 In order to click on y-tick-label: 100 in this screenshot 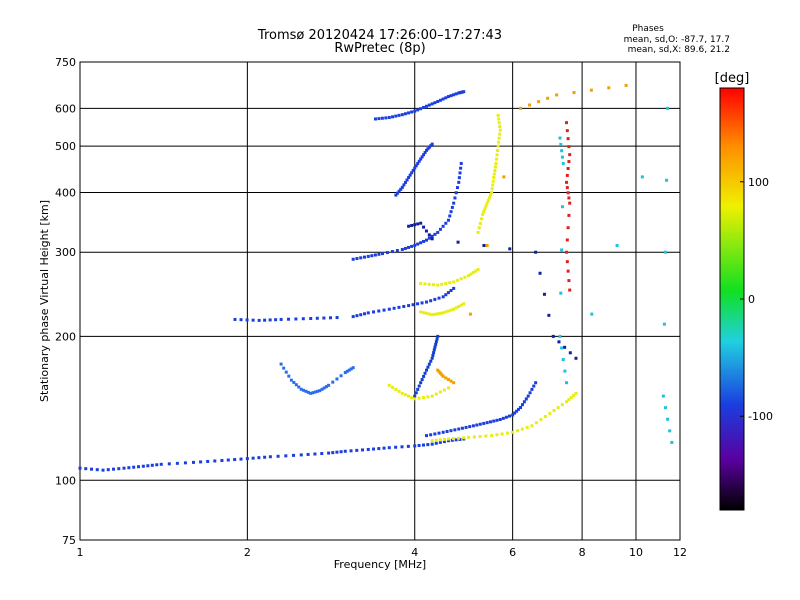, I will do `click(65, 480)`.